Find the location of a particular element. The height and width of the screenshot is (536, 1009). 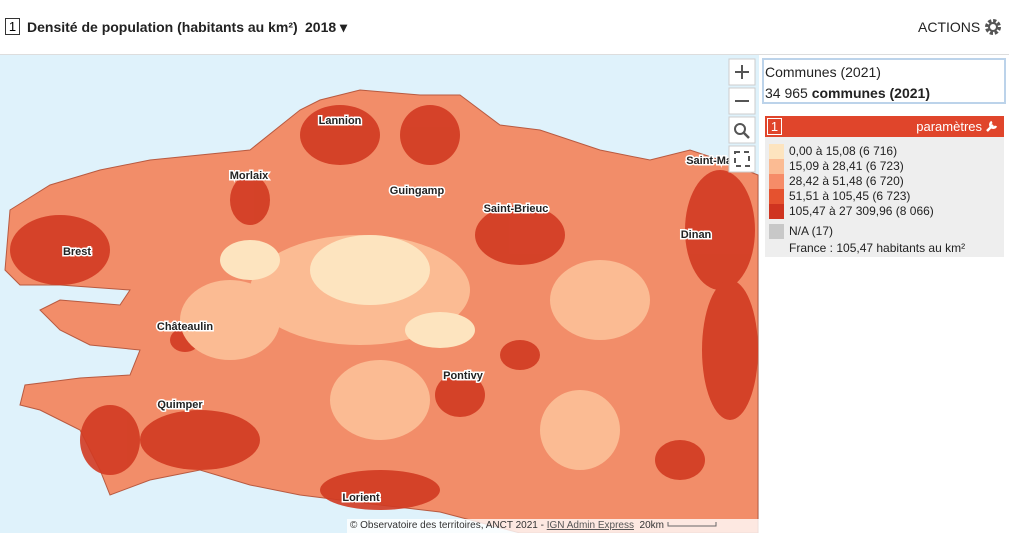

city-label: Lannion is located at coordinates (340, 121).